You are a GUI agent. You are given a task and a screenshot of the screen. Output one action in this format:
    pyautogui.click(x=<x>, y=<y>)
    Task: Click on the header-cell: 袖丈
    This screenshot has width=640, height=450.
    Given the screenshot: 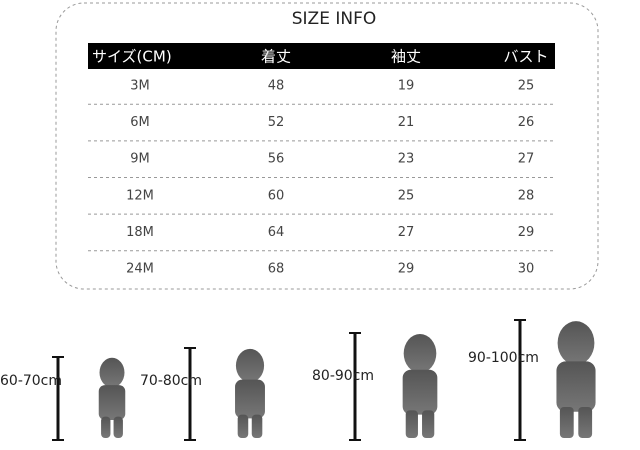 What is the action you would take?
    pyautogui.click(x=406, y=57)
    